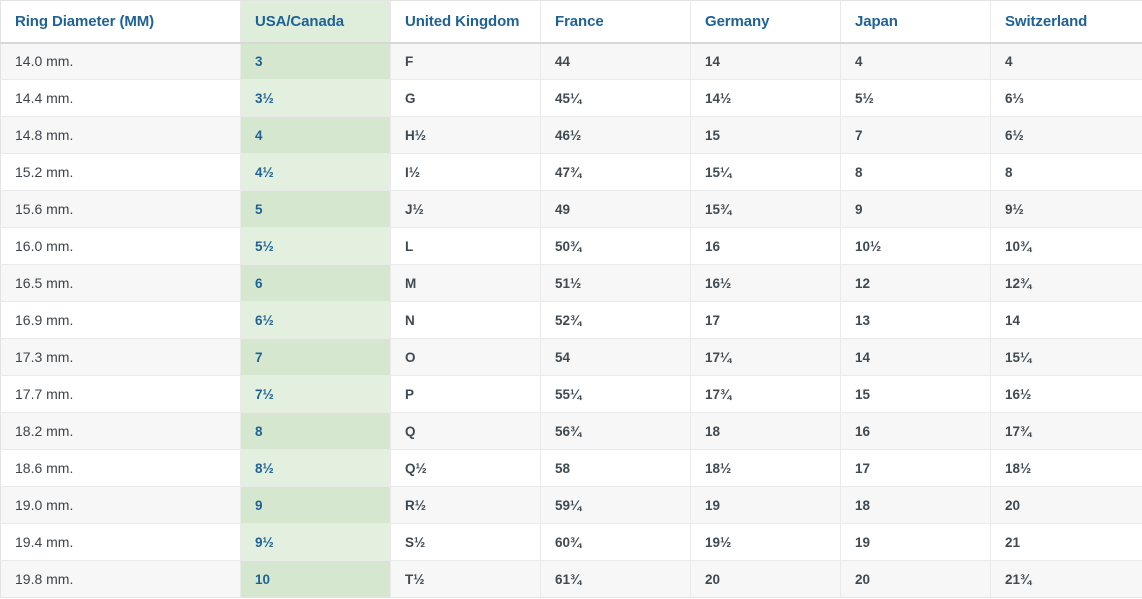  Describe the element at coordinates (915, 431) in the screenshot. I see `cell-japan: 16` at that location.